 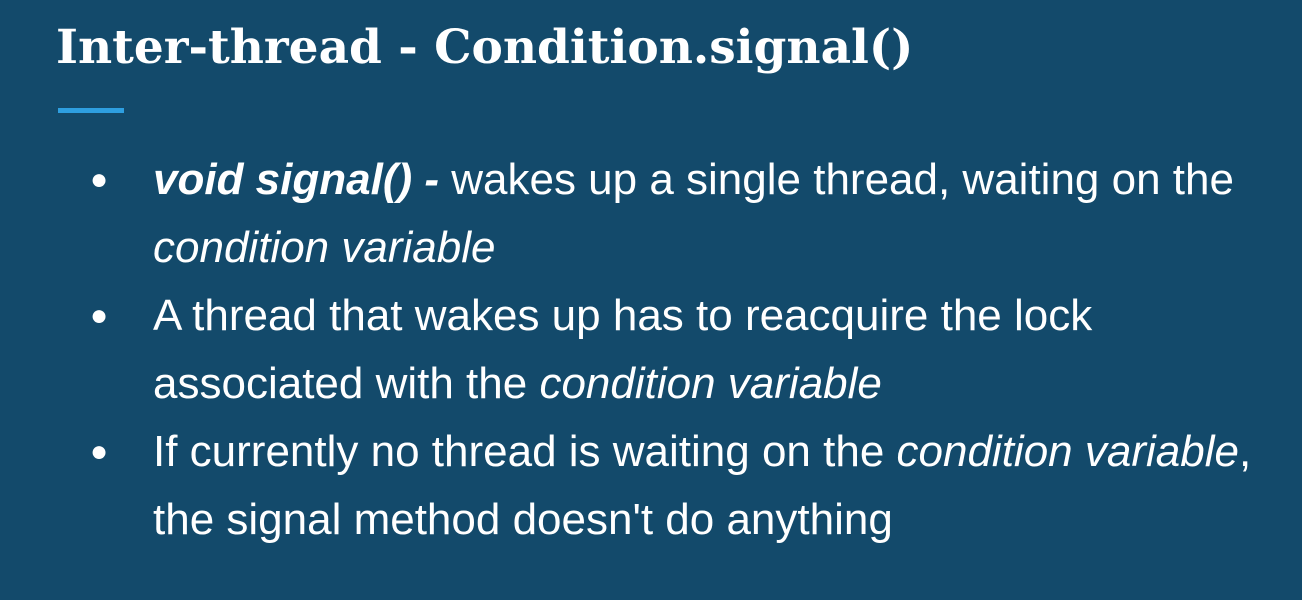 What do you see at coordinates (485, 47) in the screenshot?
I see `slide-title: Inter-thread - Condition.signal()` at bounding box center [485, 47].